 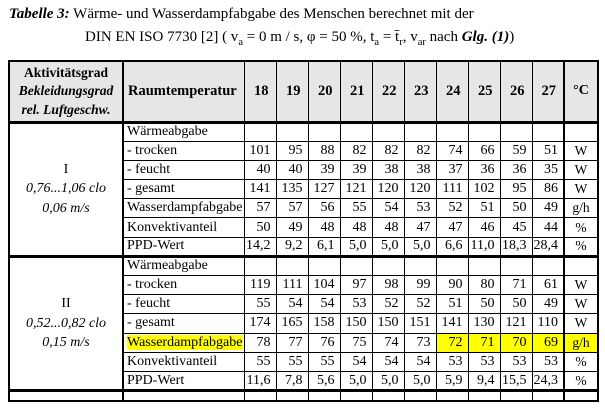 What do you see at coordinates (167, 266) in the screenshot?
I see `row-label: Wärmeabgabe` at bounding box center [167, 266].